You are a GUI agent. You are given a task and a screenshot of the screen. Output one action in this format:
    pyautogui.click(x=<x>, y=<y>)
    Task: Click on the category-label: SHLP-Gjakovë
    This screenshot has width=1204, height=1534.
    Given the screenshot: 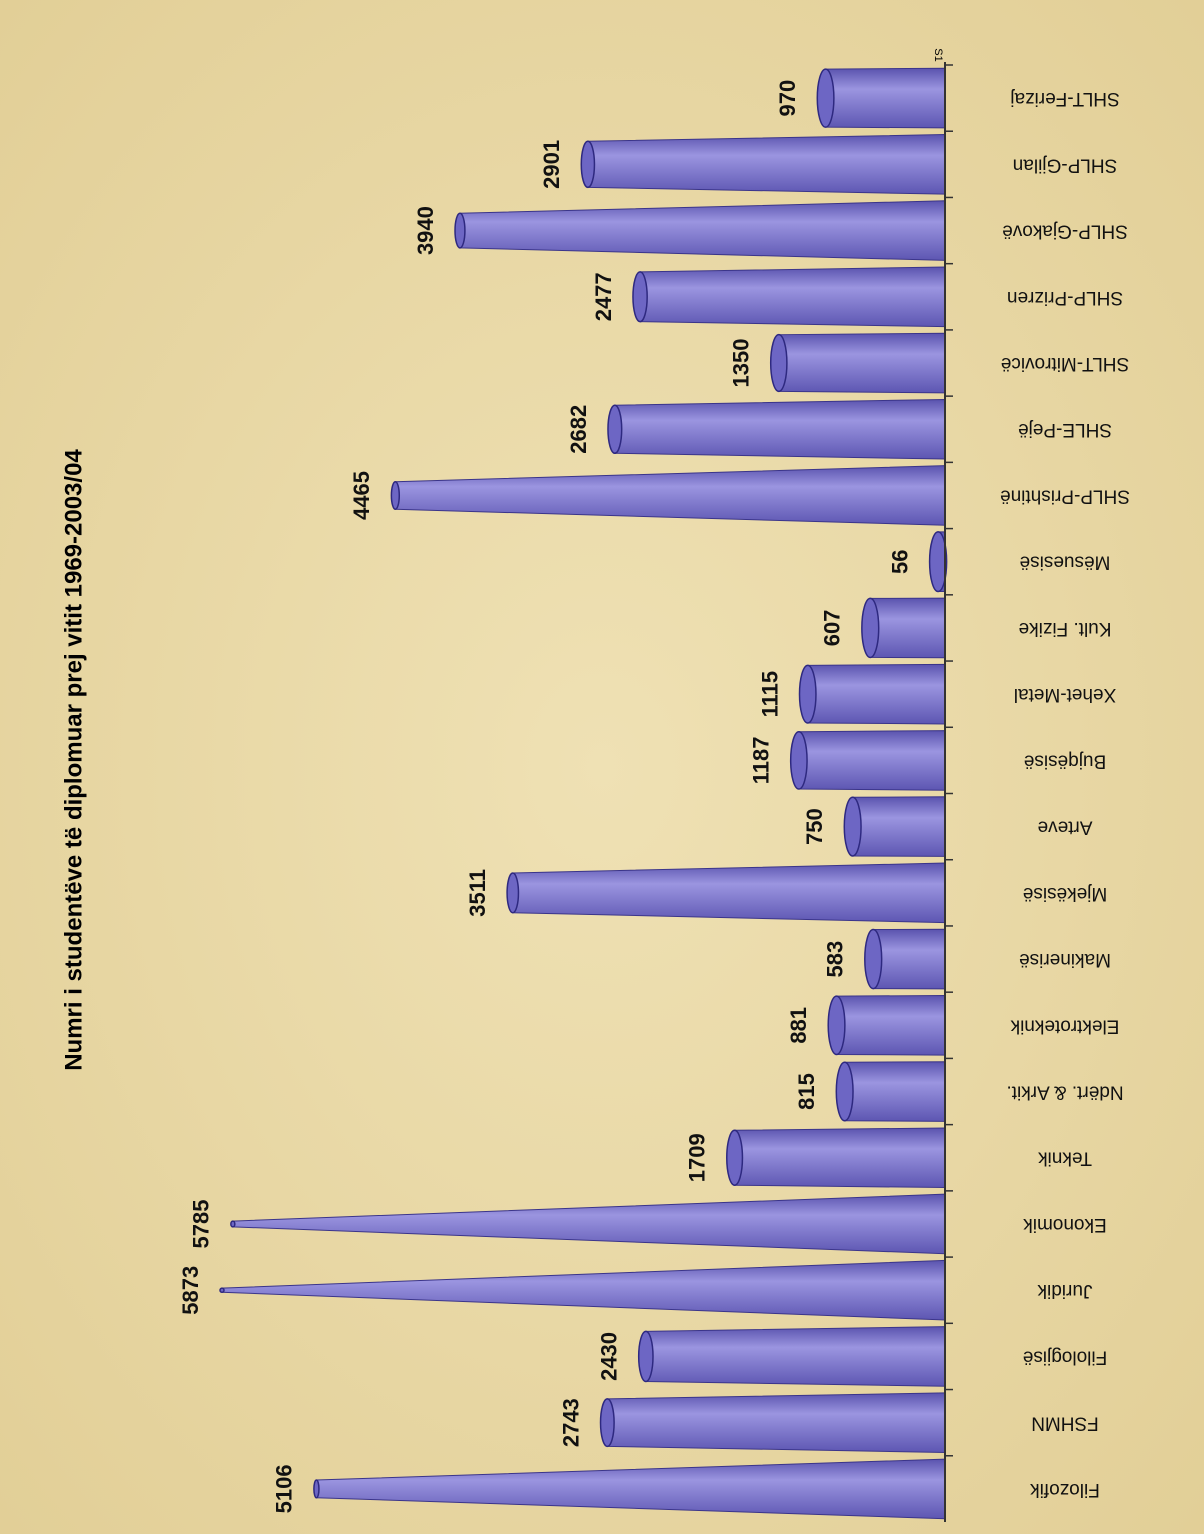 What is the action you would take?
    pyautogui.click(x=1065, y=231)
    